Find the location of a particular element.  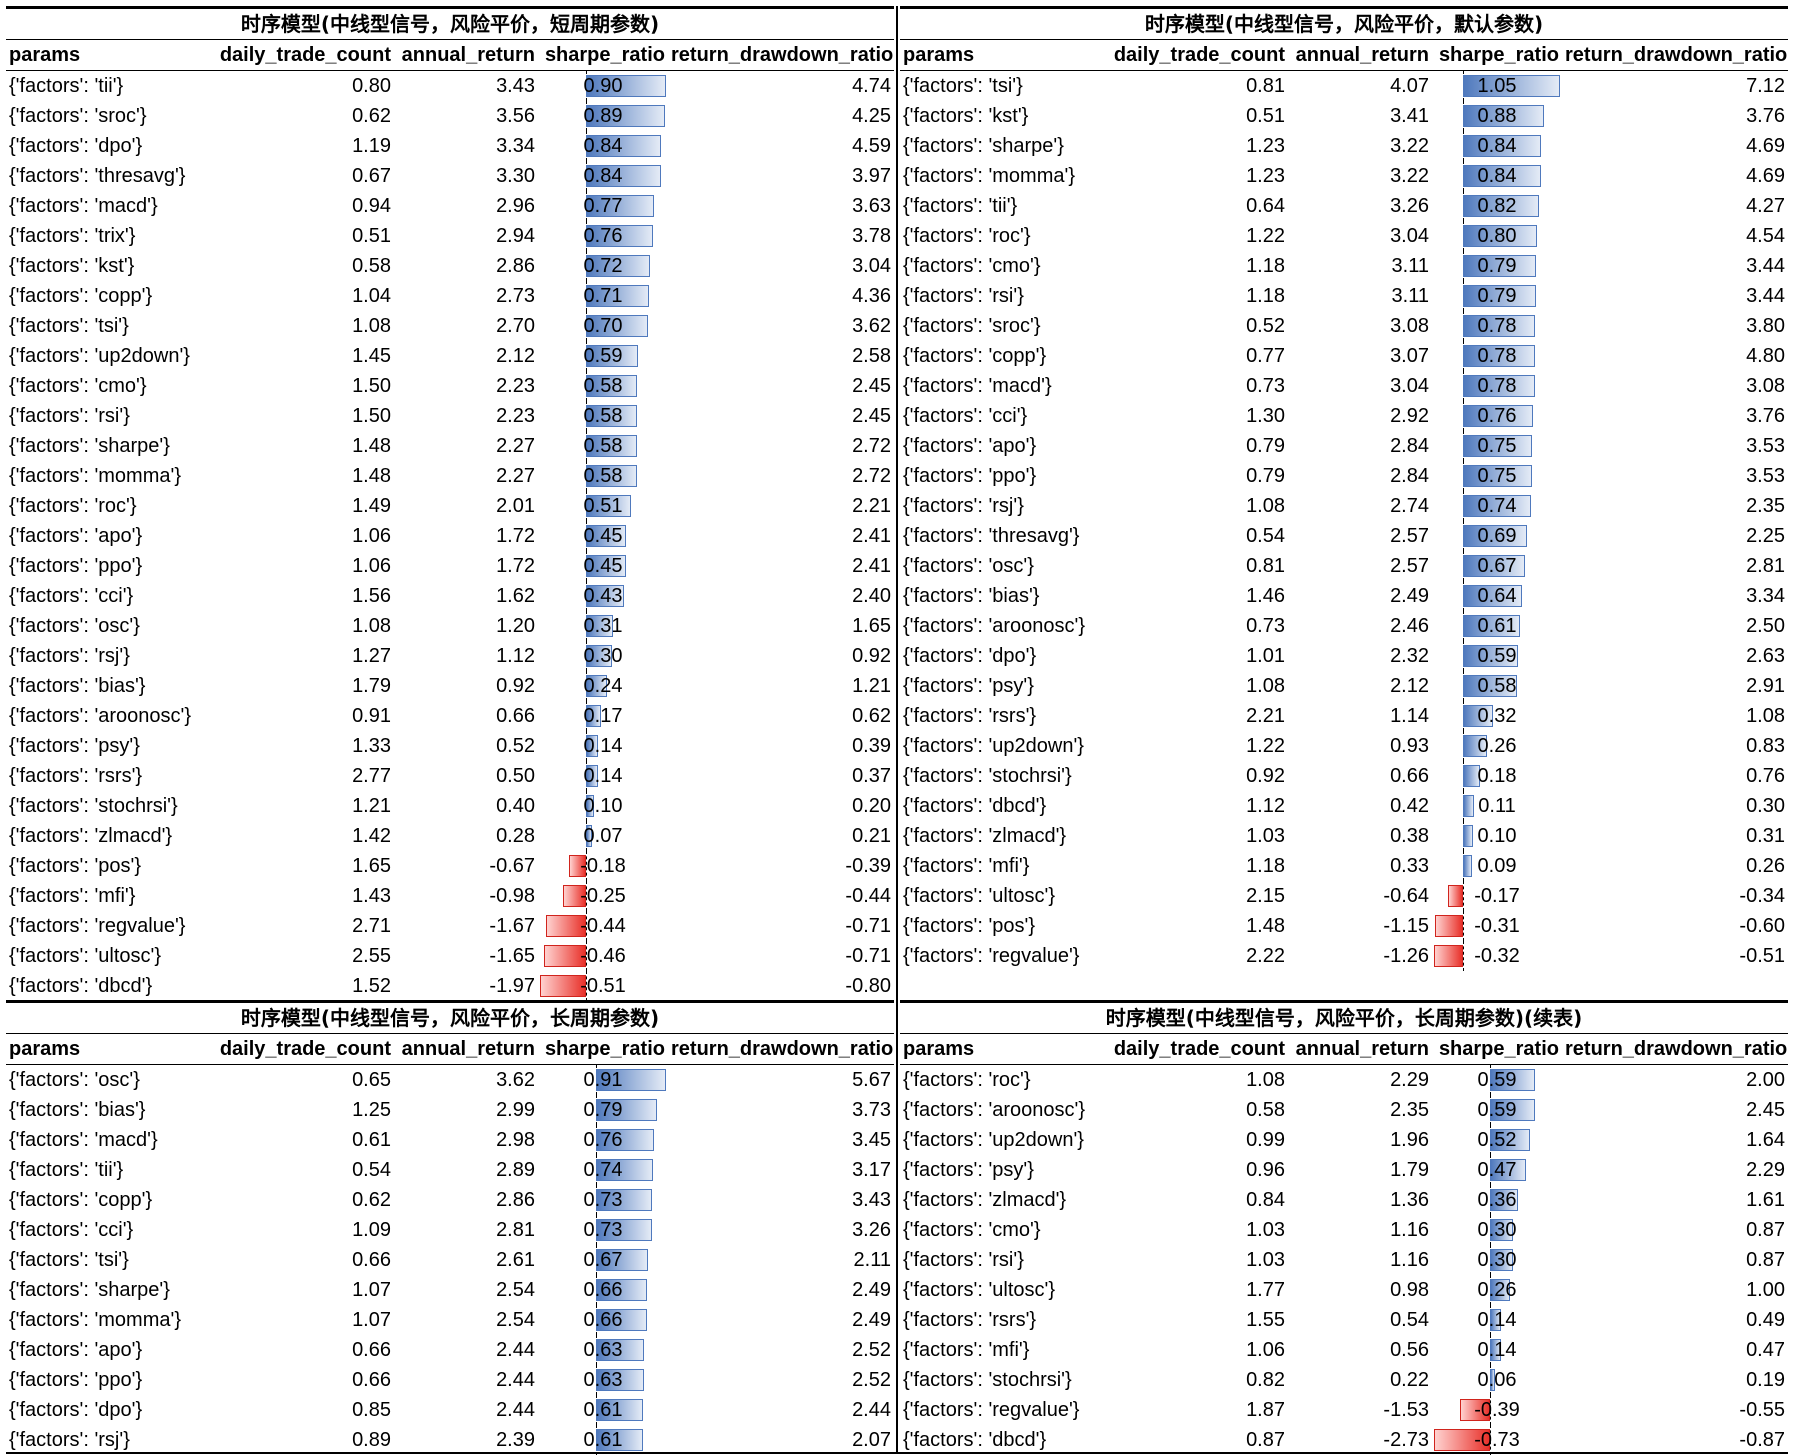

annual-return-cell: 2.96 is located at coordinates (515, 205).